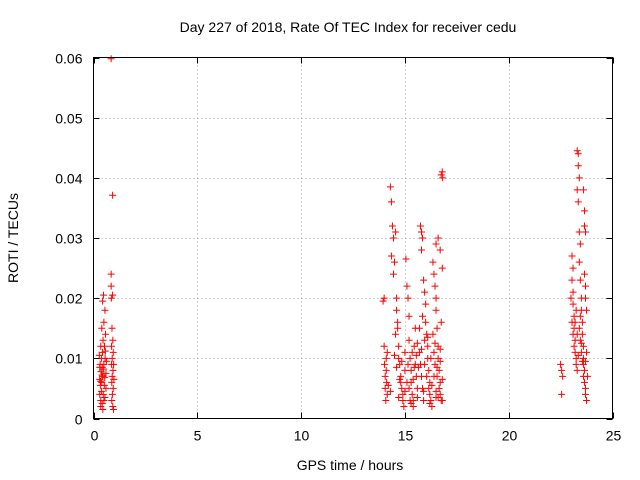  I want to click on y-tick-label: 0.03, so click(68, 239).